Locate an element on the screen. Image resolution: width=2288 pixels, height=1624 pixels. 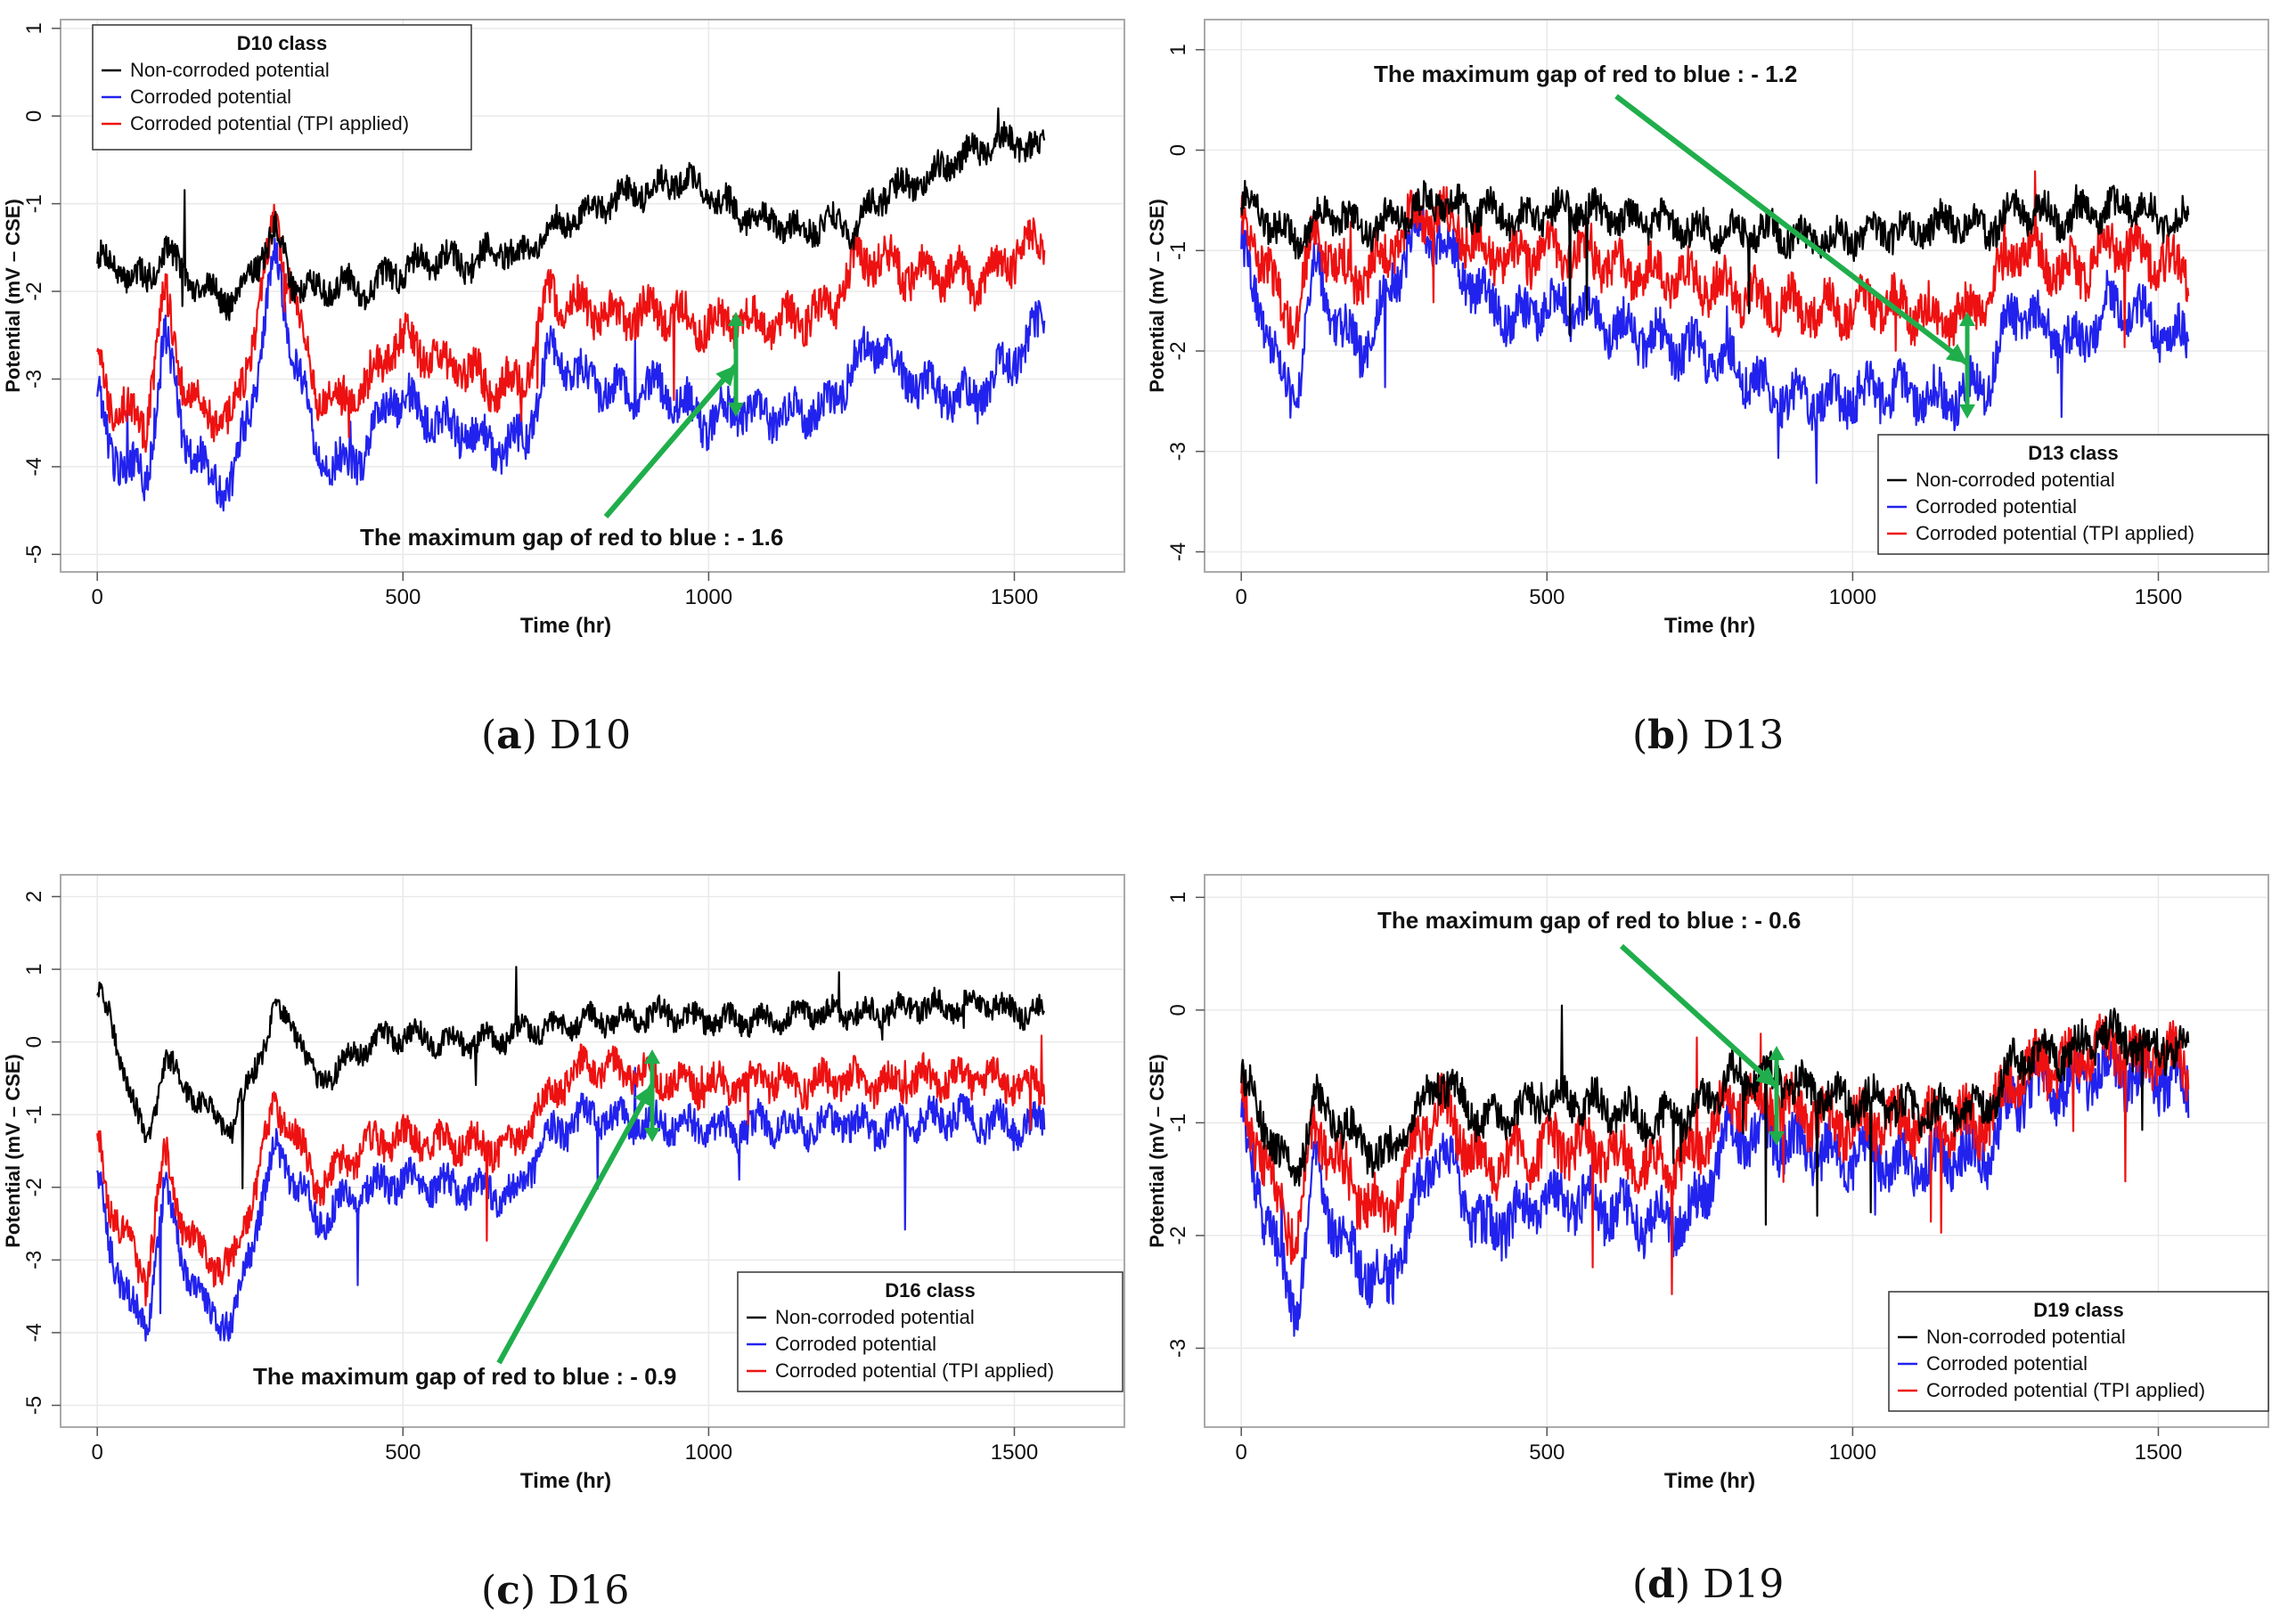
chart-c-series-group is located at coordinates (571, 1154).